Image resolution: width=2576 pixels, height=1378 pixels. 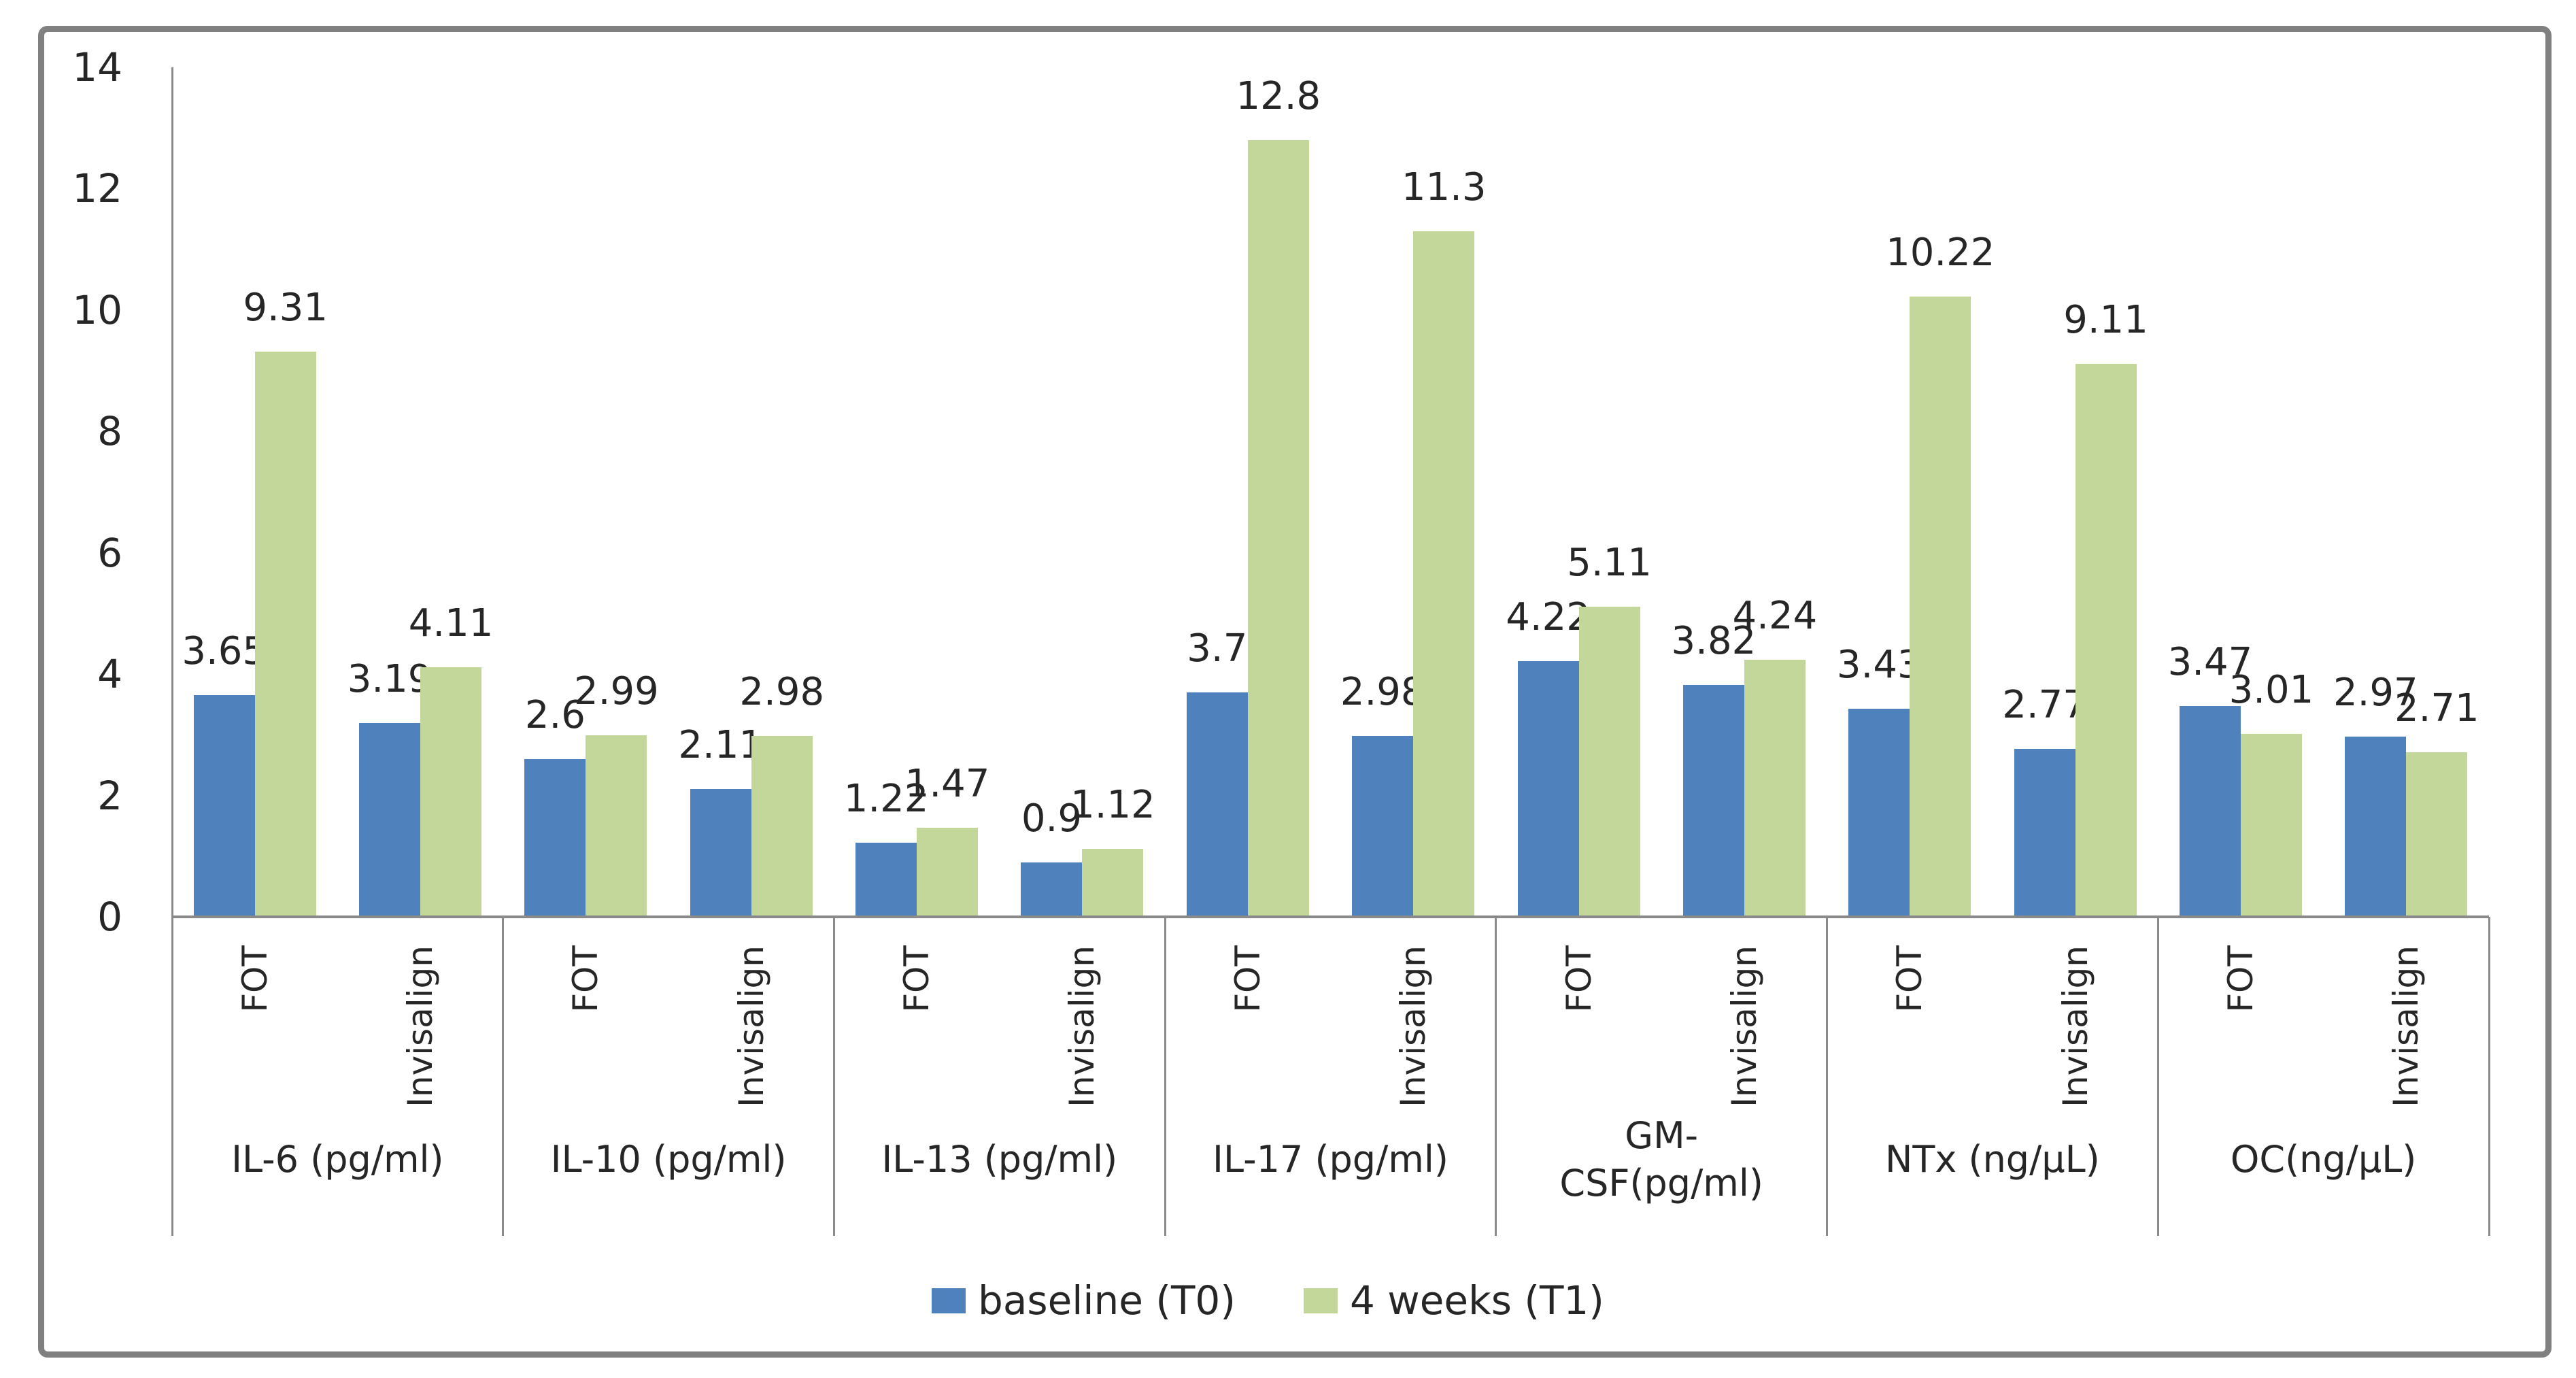 I want to click on bar-4weekst1-il10pgml-fot, so click(x=616, y=826).